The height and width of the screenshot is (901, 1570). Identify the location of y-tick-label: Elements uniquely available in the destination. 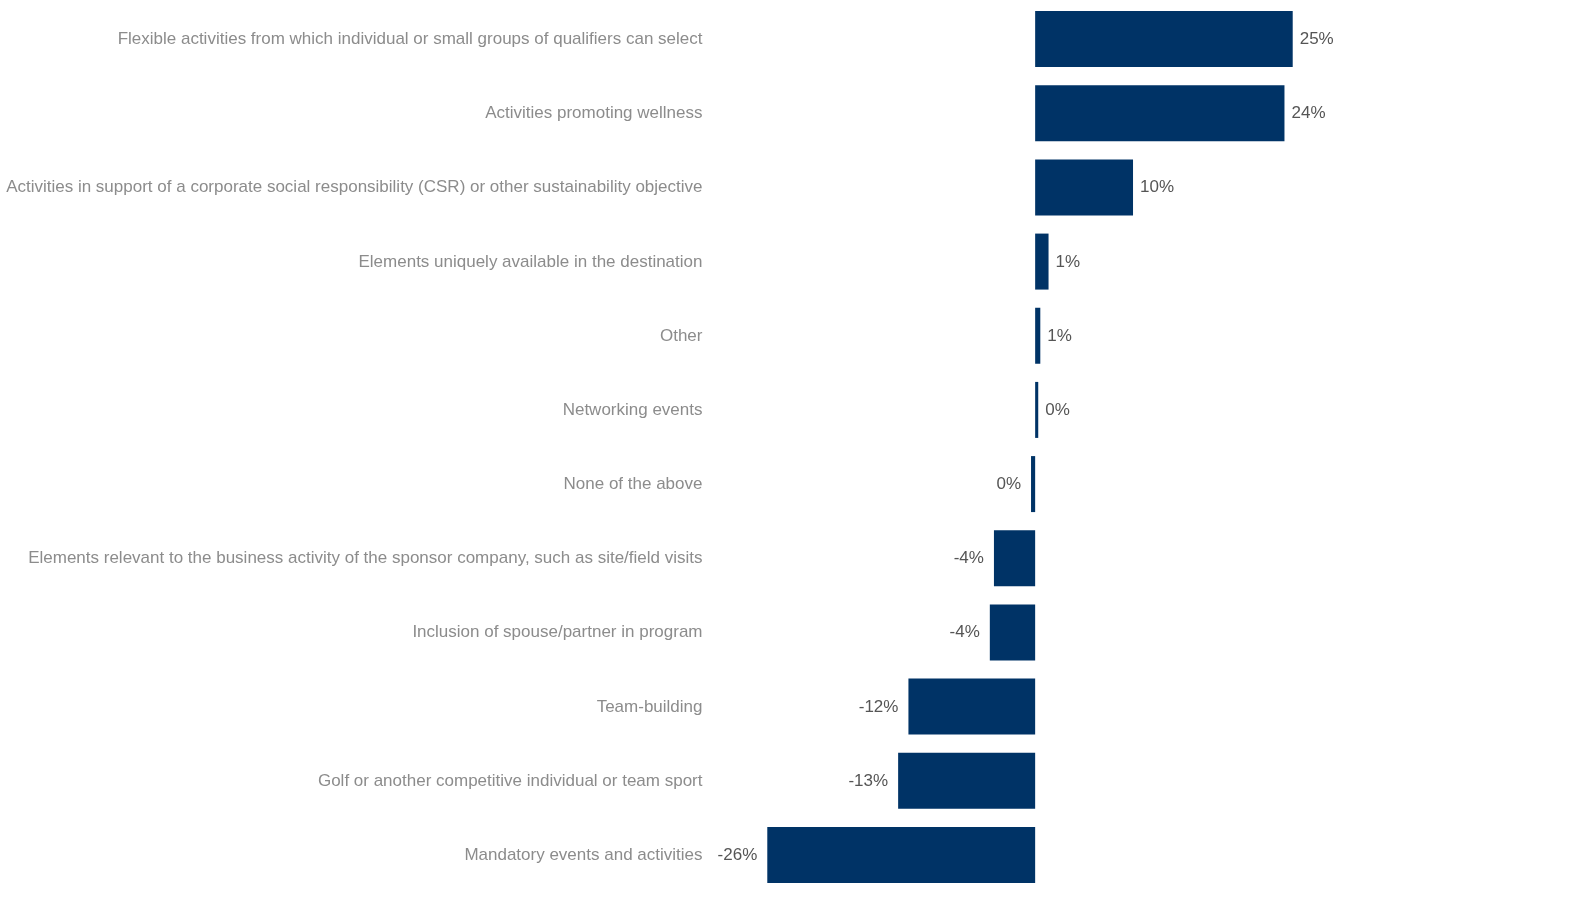
(530, 261).